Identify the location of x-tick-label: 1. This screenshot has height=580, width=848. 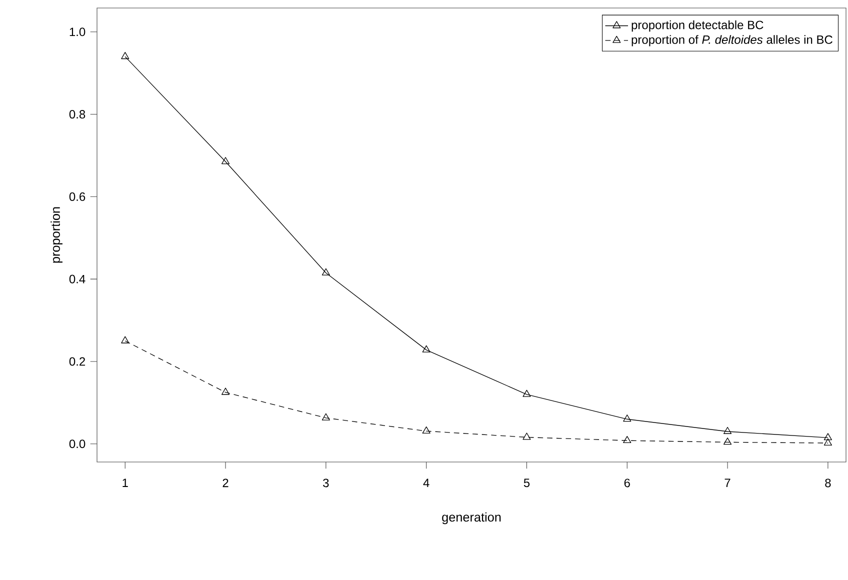
(125, 482).